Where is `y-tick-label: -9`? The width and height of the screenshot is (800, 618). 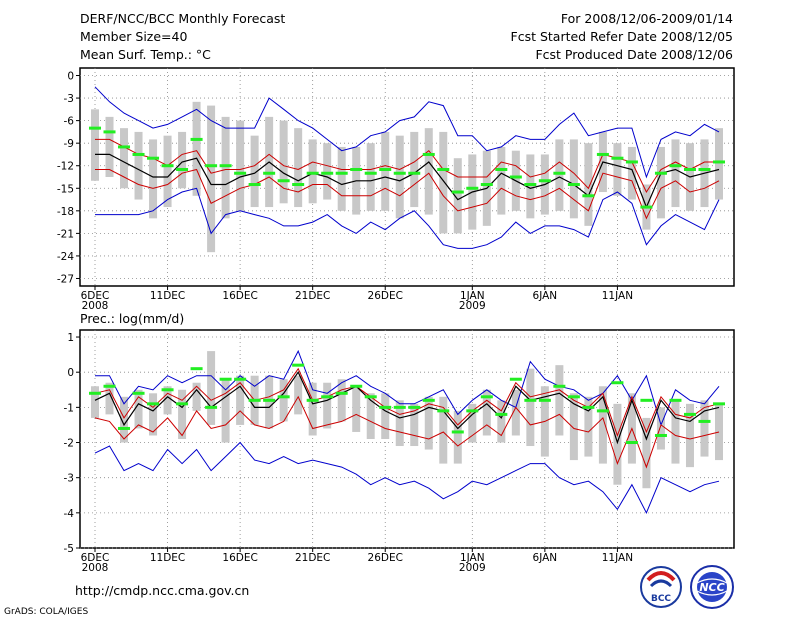
y-tick-label: -9 is located at coordinates (69, 144).